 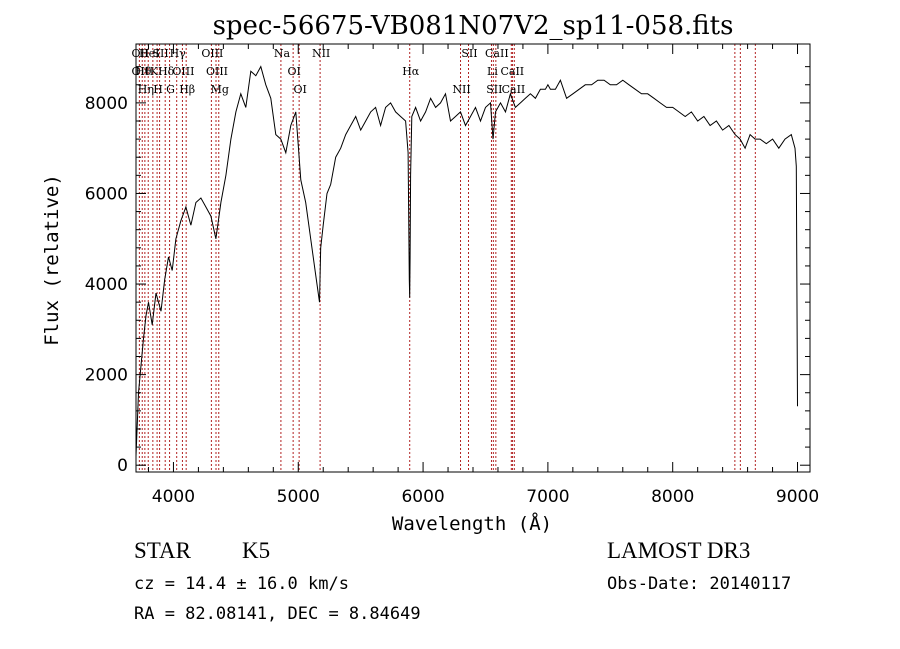 What do you see at coordinates (173, 497) in the screenshot?
I see `x-tick-label: 4000` at bounding box center [173, 497].